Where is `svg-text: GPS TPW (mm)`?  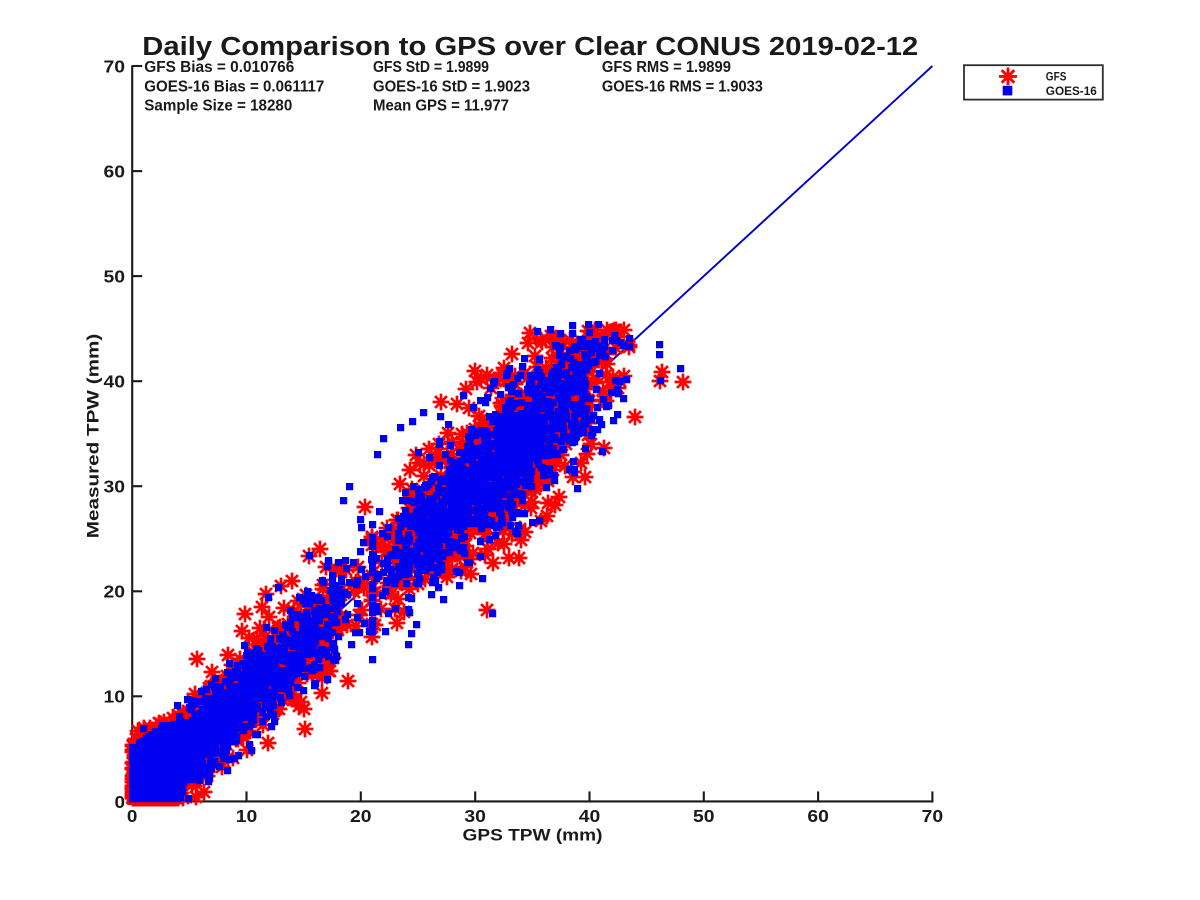
svg-text: GPS TPW (mm) is located at coordinates (533, 836).